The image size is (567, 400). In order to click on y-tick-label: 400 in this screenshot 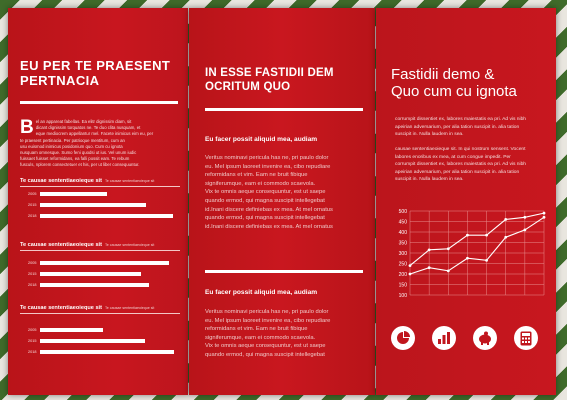, I will do `click(403, 233)`.